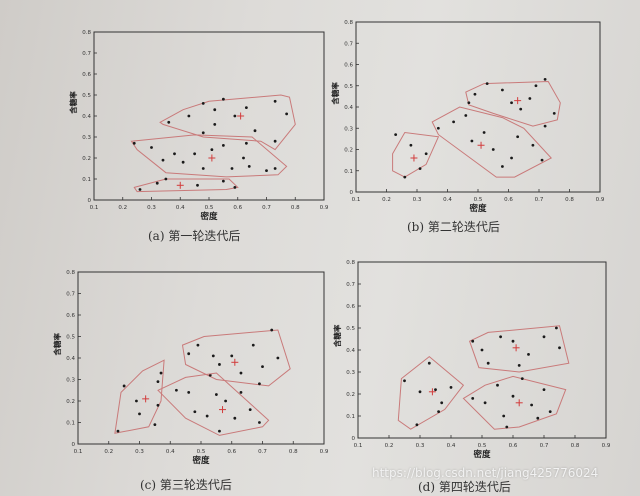 The height and width of the screenshot is (496, 640). Describe the element at coordinates (86, 75) in the screenshot. I see `y-tick-label: 0.6` at that location.